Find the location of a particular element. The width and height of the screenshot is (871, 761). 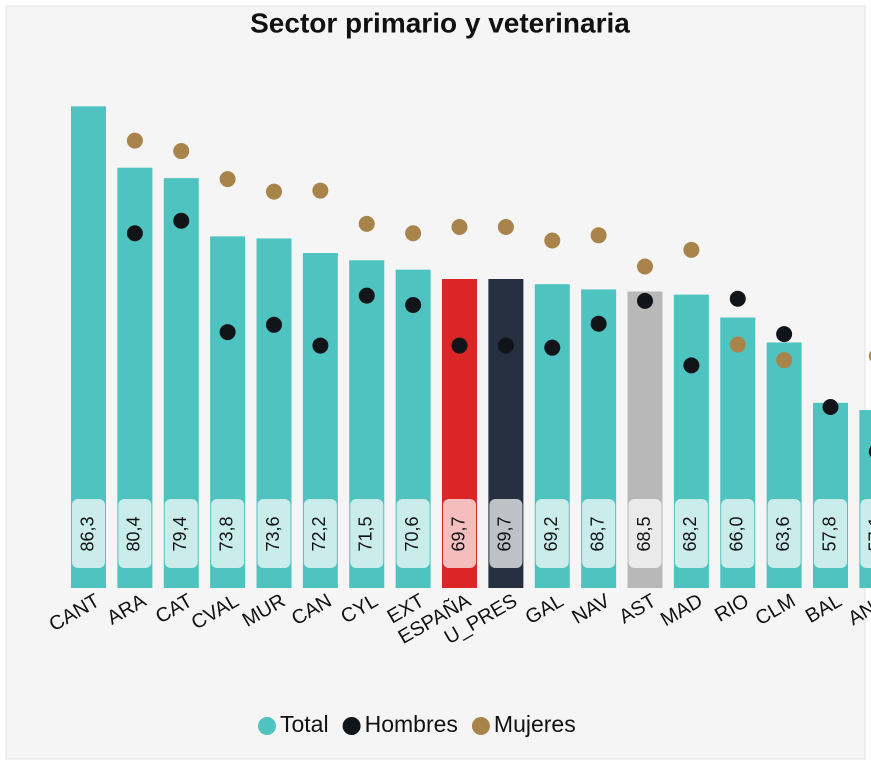

value-label: 80,4 is located at coordinates (134, 533).